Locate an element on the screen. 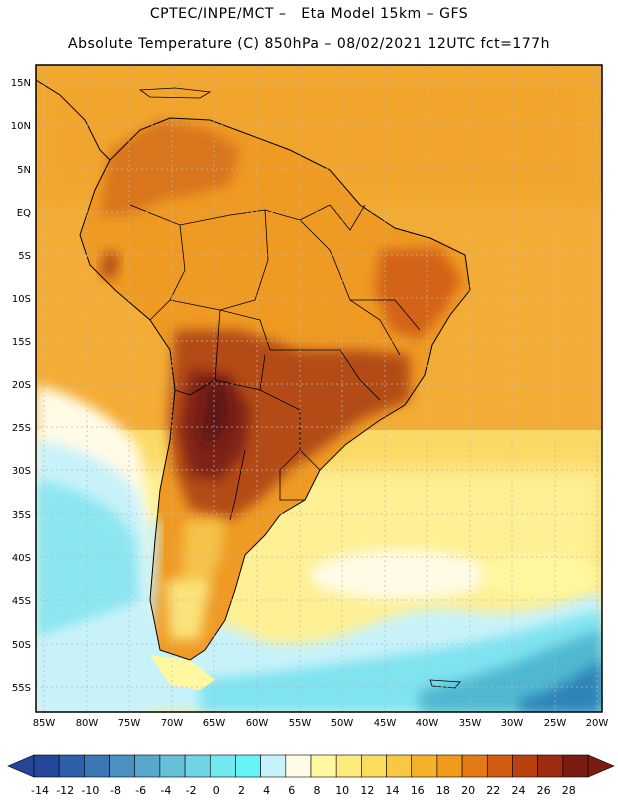  lat-label: 10S is located at coordinates (21, 299).